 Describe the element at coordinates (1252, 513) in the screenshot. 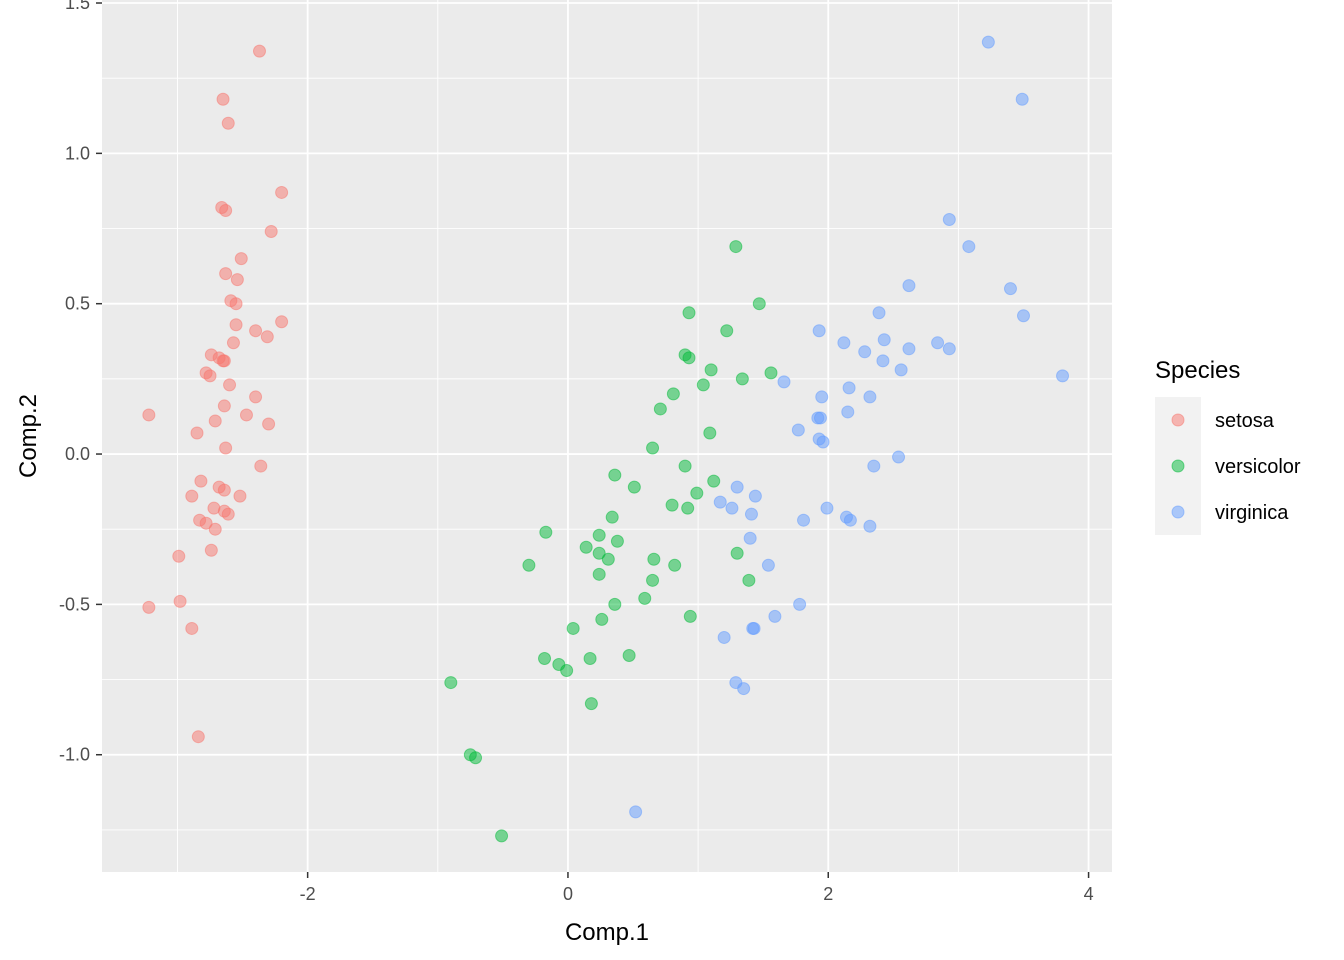

I see `legend-label-virginica: virginica` at that location.